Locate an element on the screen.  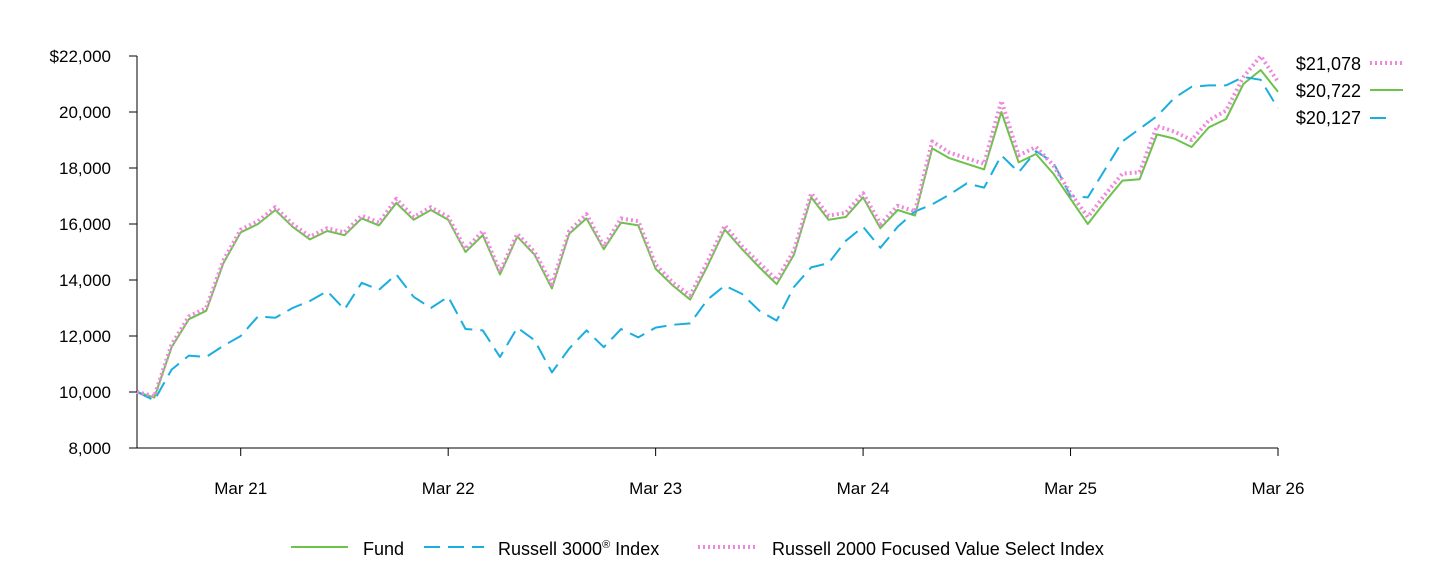
y-tick-label: 12,000 is located at coordinates (85, 336).